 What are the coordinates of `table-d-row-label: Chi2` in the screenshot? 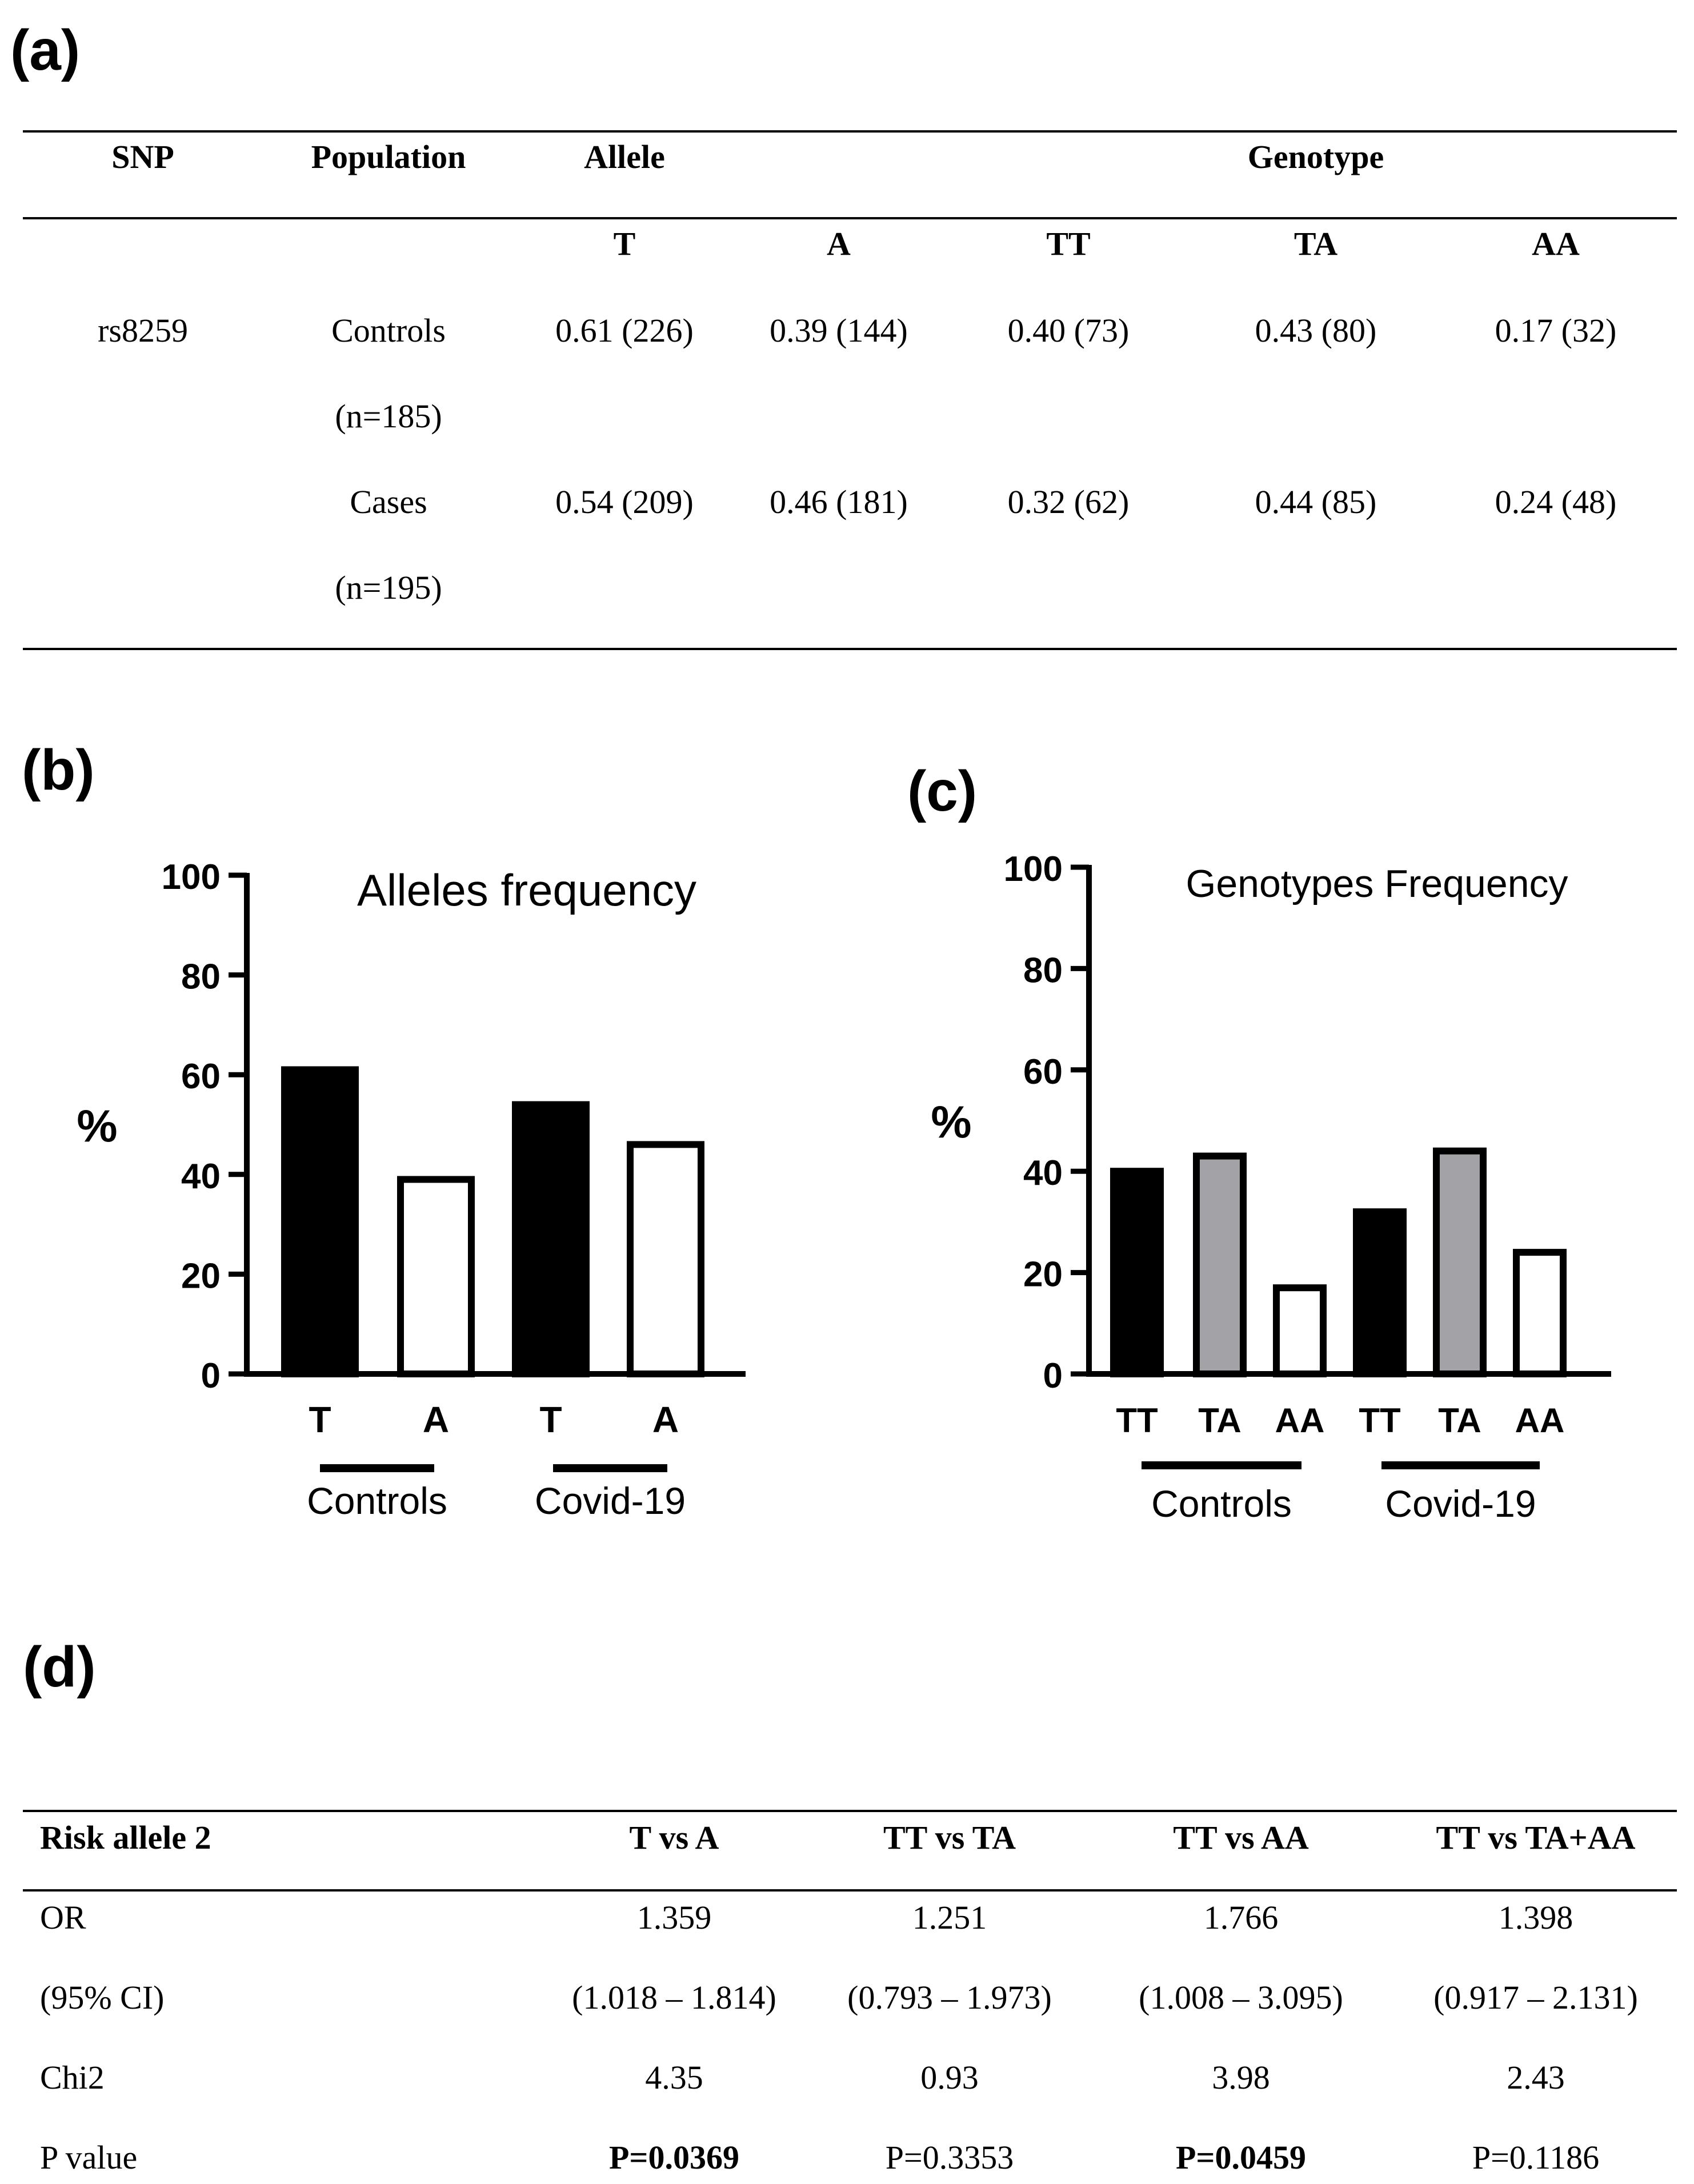 It's located at (72, 2077).